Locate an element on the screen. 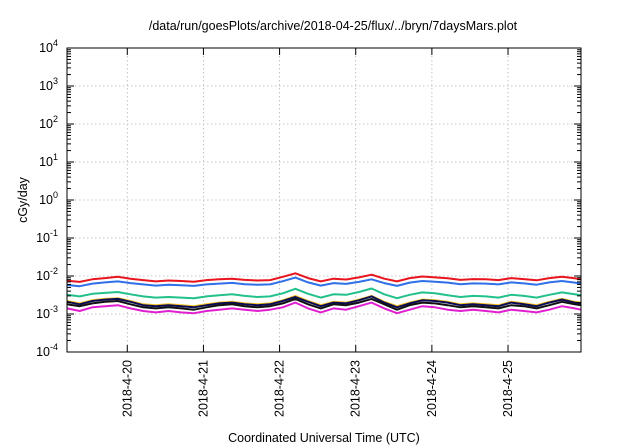  y-tick-label: 10² is located at coordinates (48, 122).